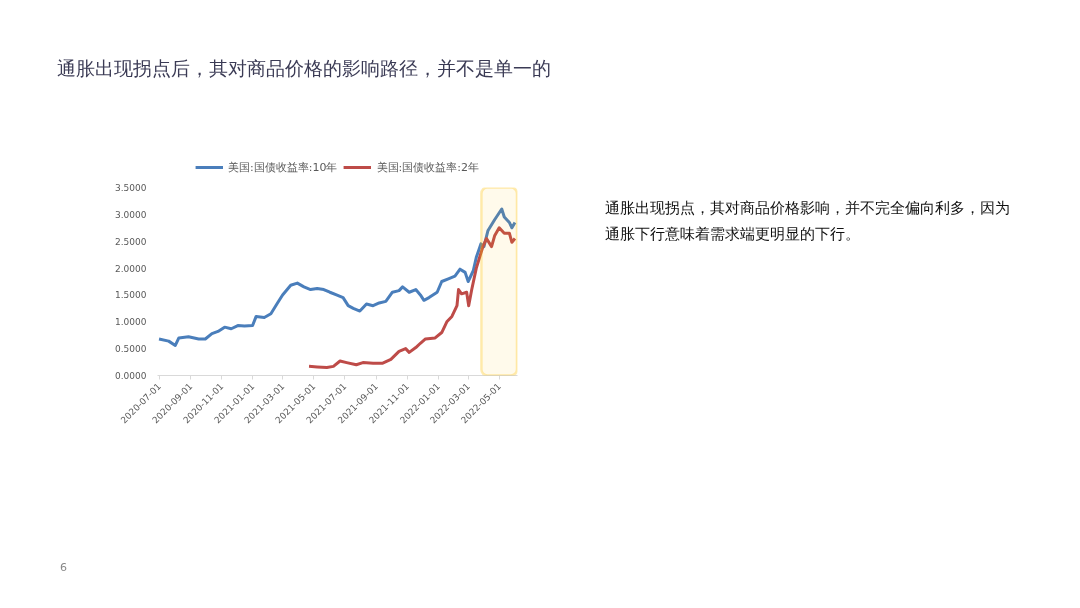 Image resolution: width=1080 pixels, height=608 pixels. What do you see at coordinates (131, 376) in the screenshot?
I see `y-tick-label: 0.0000` at bounding box center [131, 376].